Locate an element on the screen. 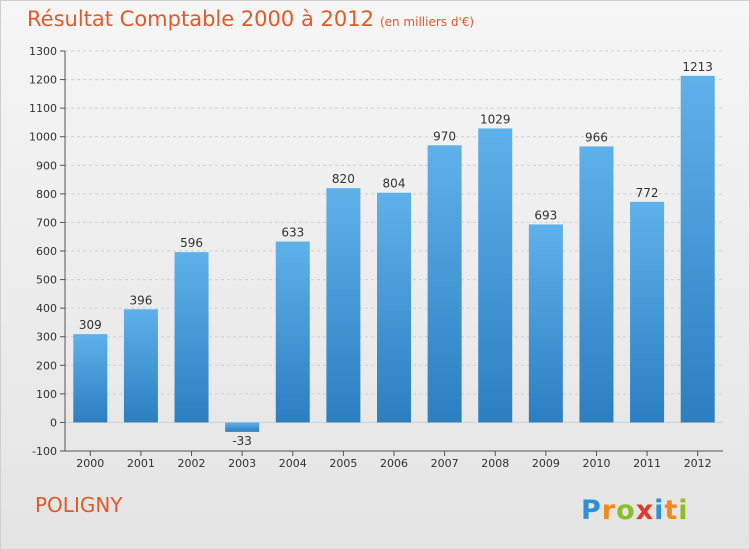  x-tick-label: 2010 is located at coordinates (596, 463).